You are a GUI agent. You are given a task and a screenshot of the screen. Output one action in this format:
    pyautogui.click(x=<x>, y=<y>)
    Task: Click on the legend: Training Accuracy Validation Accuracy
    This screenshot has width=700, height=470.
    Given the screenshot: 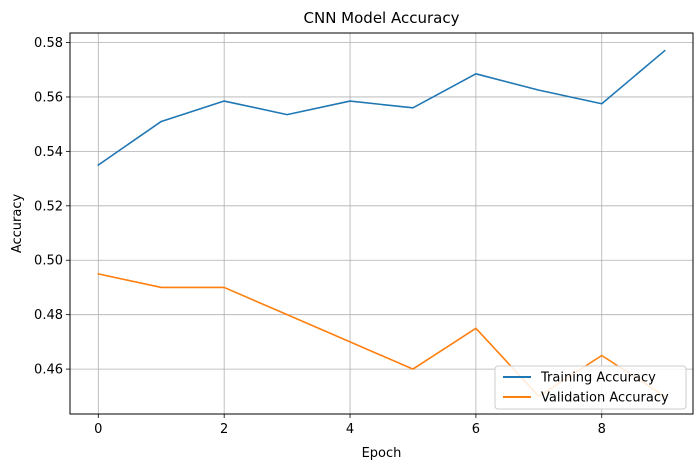 What is the action you would take?
    pyautogui.click(x=590, y=387)
    